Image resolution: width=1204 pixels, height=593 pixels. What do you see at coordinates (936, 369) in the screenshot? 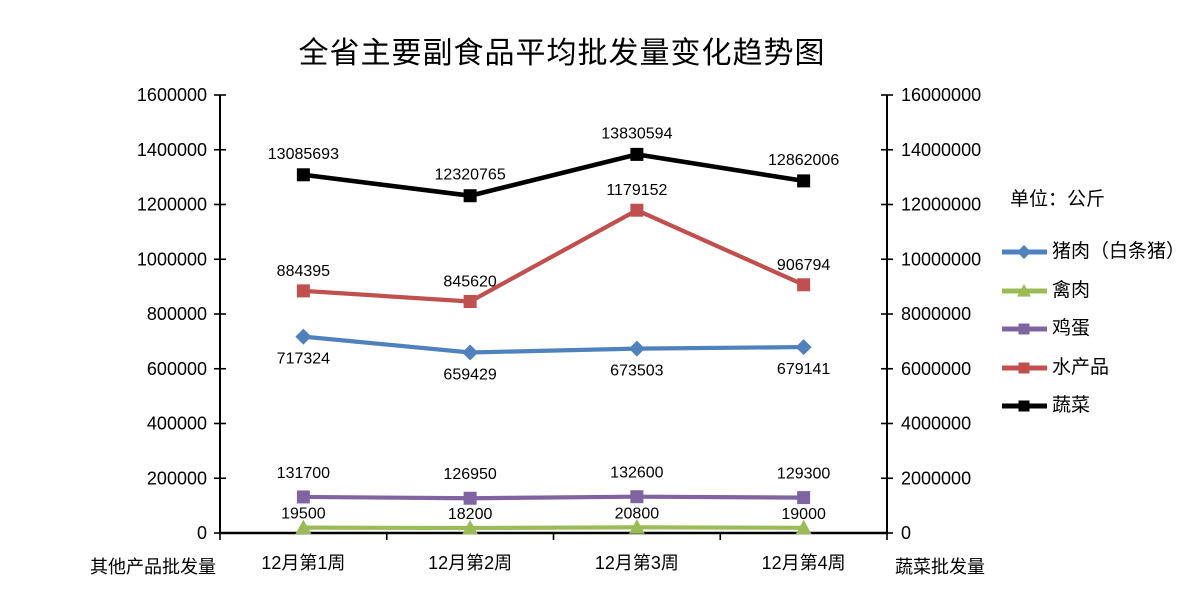
I see `right-axis-tick-label: 6000000` at bounding box center [936, 369].